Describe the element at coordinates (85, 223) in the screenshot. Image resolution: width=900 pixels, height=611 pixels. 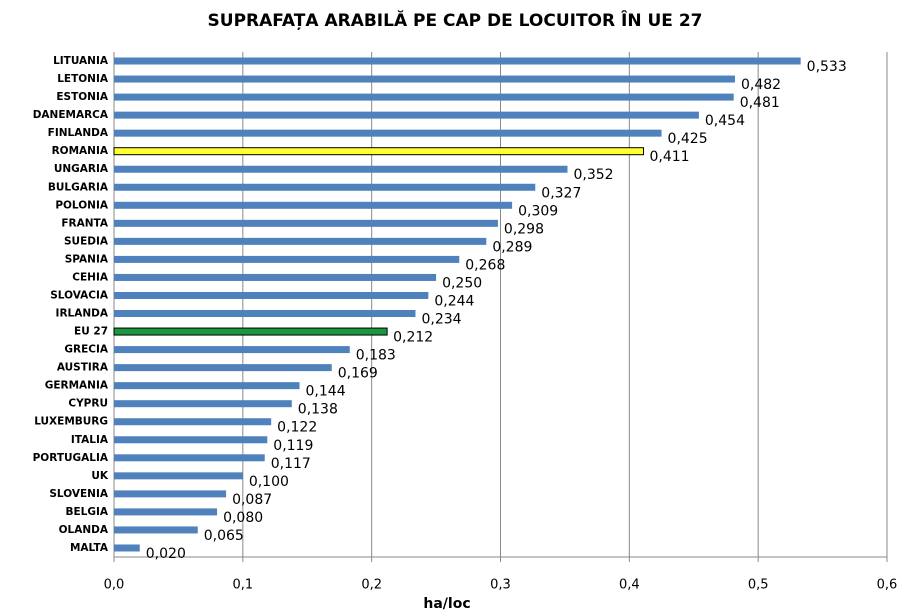
I see `y-tick-label: FRANTA` at that location.